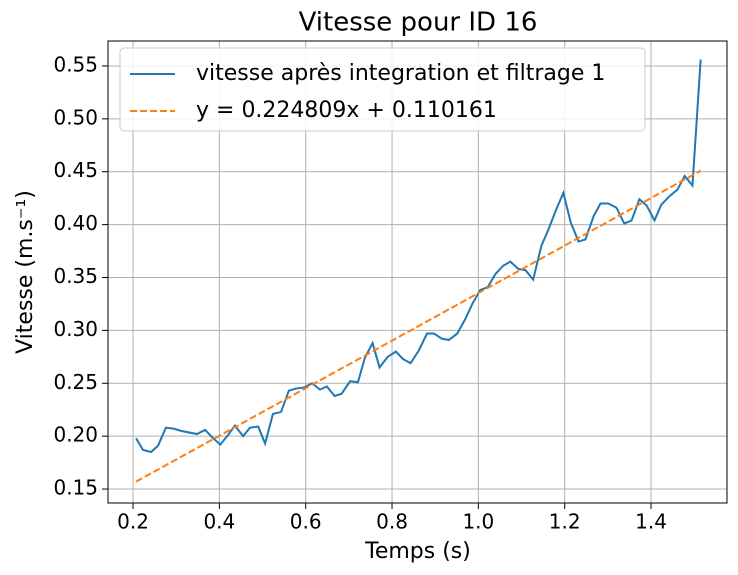 This screenshot has height=575, width=738. I want to click on y-tick-label: 0.55, so click(75, 64).